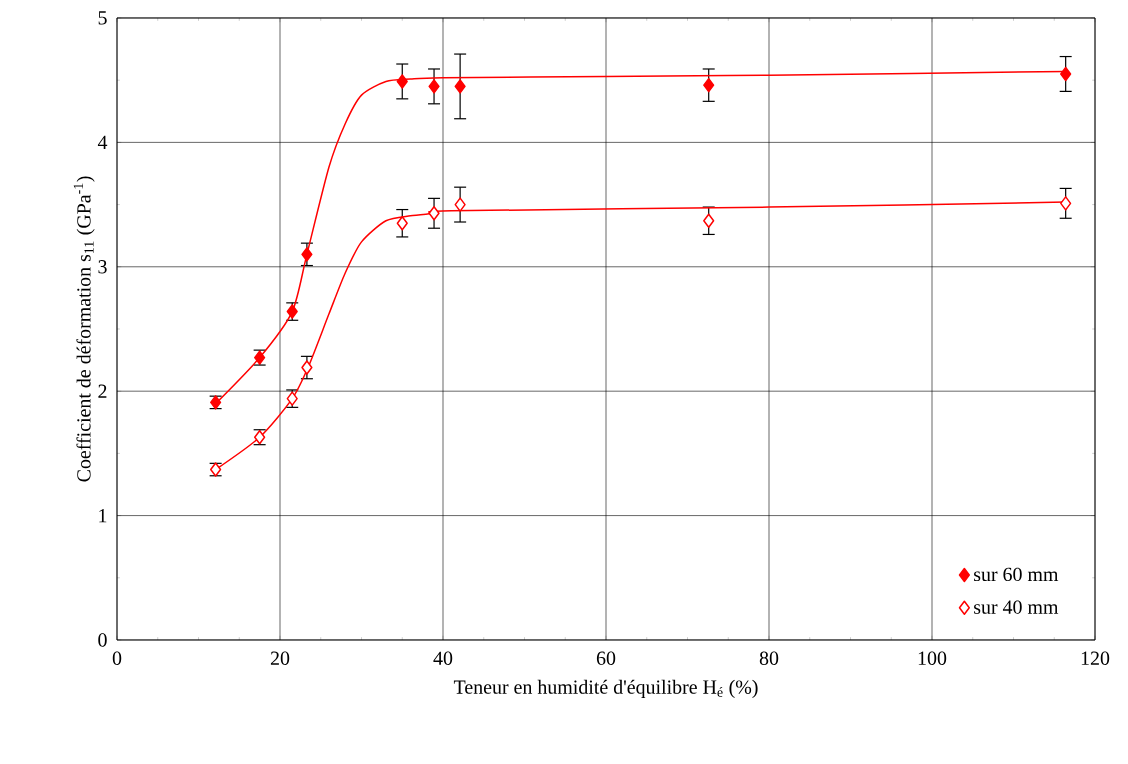 The height and width of the screenshot is (764, 1128). I want to click on x-tick-label: 80, so click(769, 658).